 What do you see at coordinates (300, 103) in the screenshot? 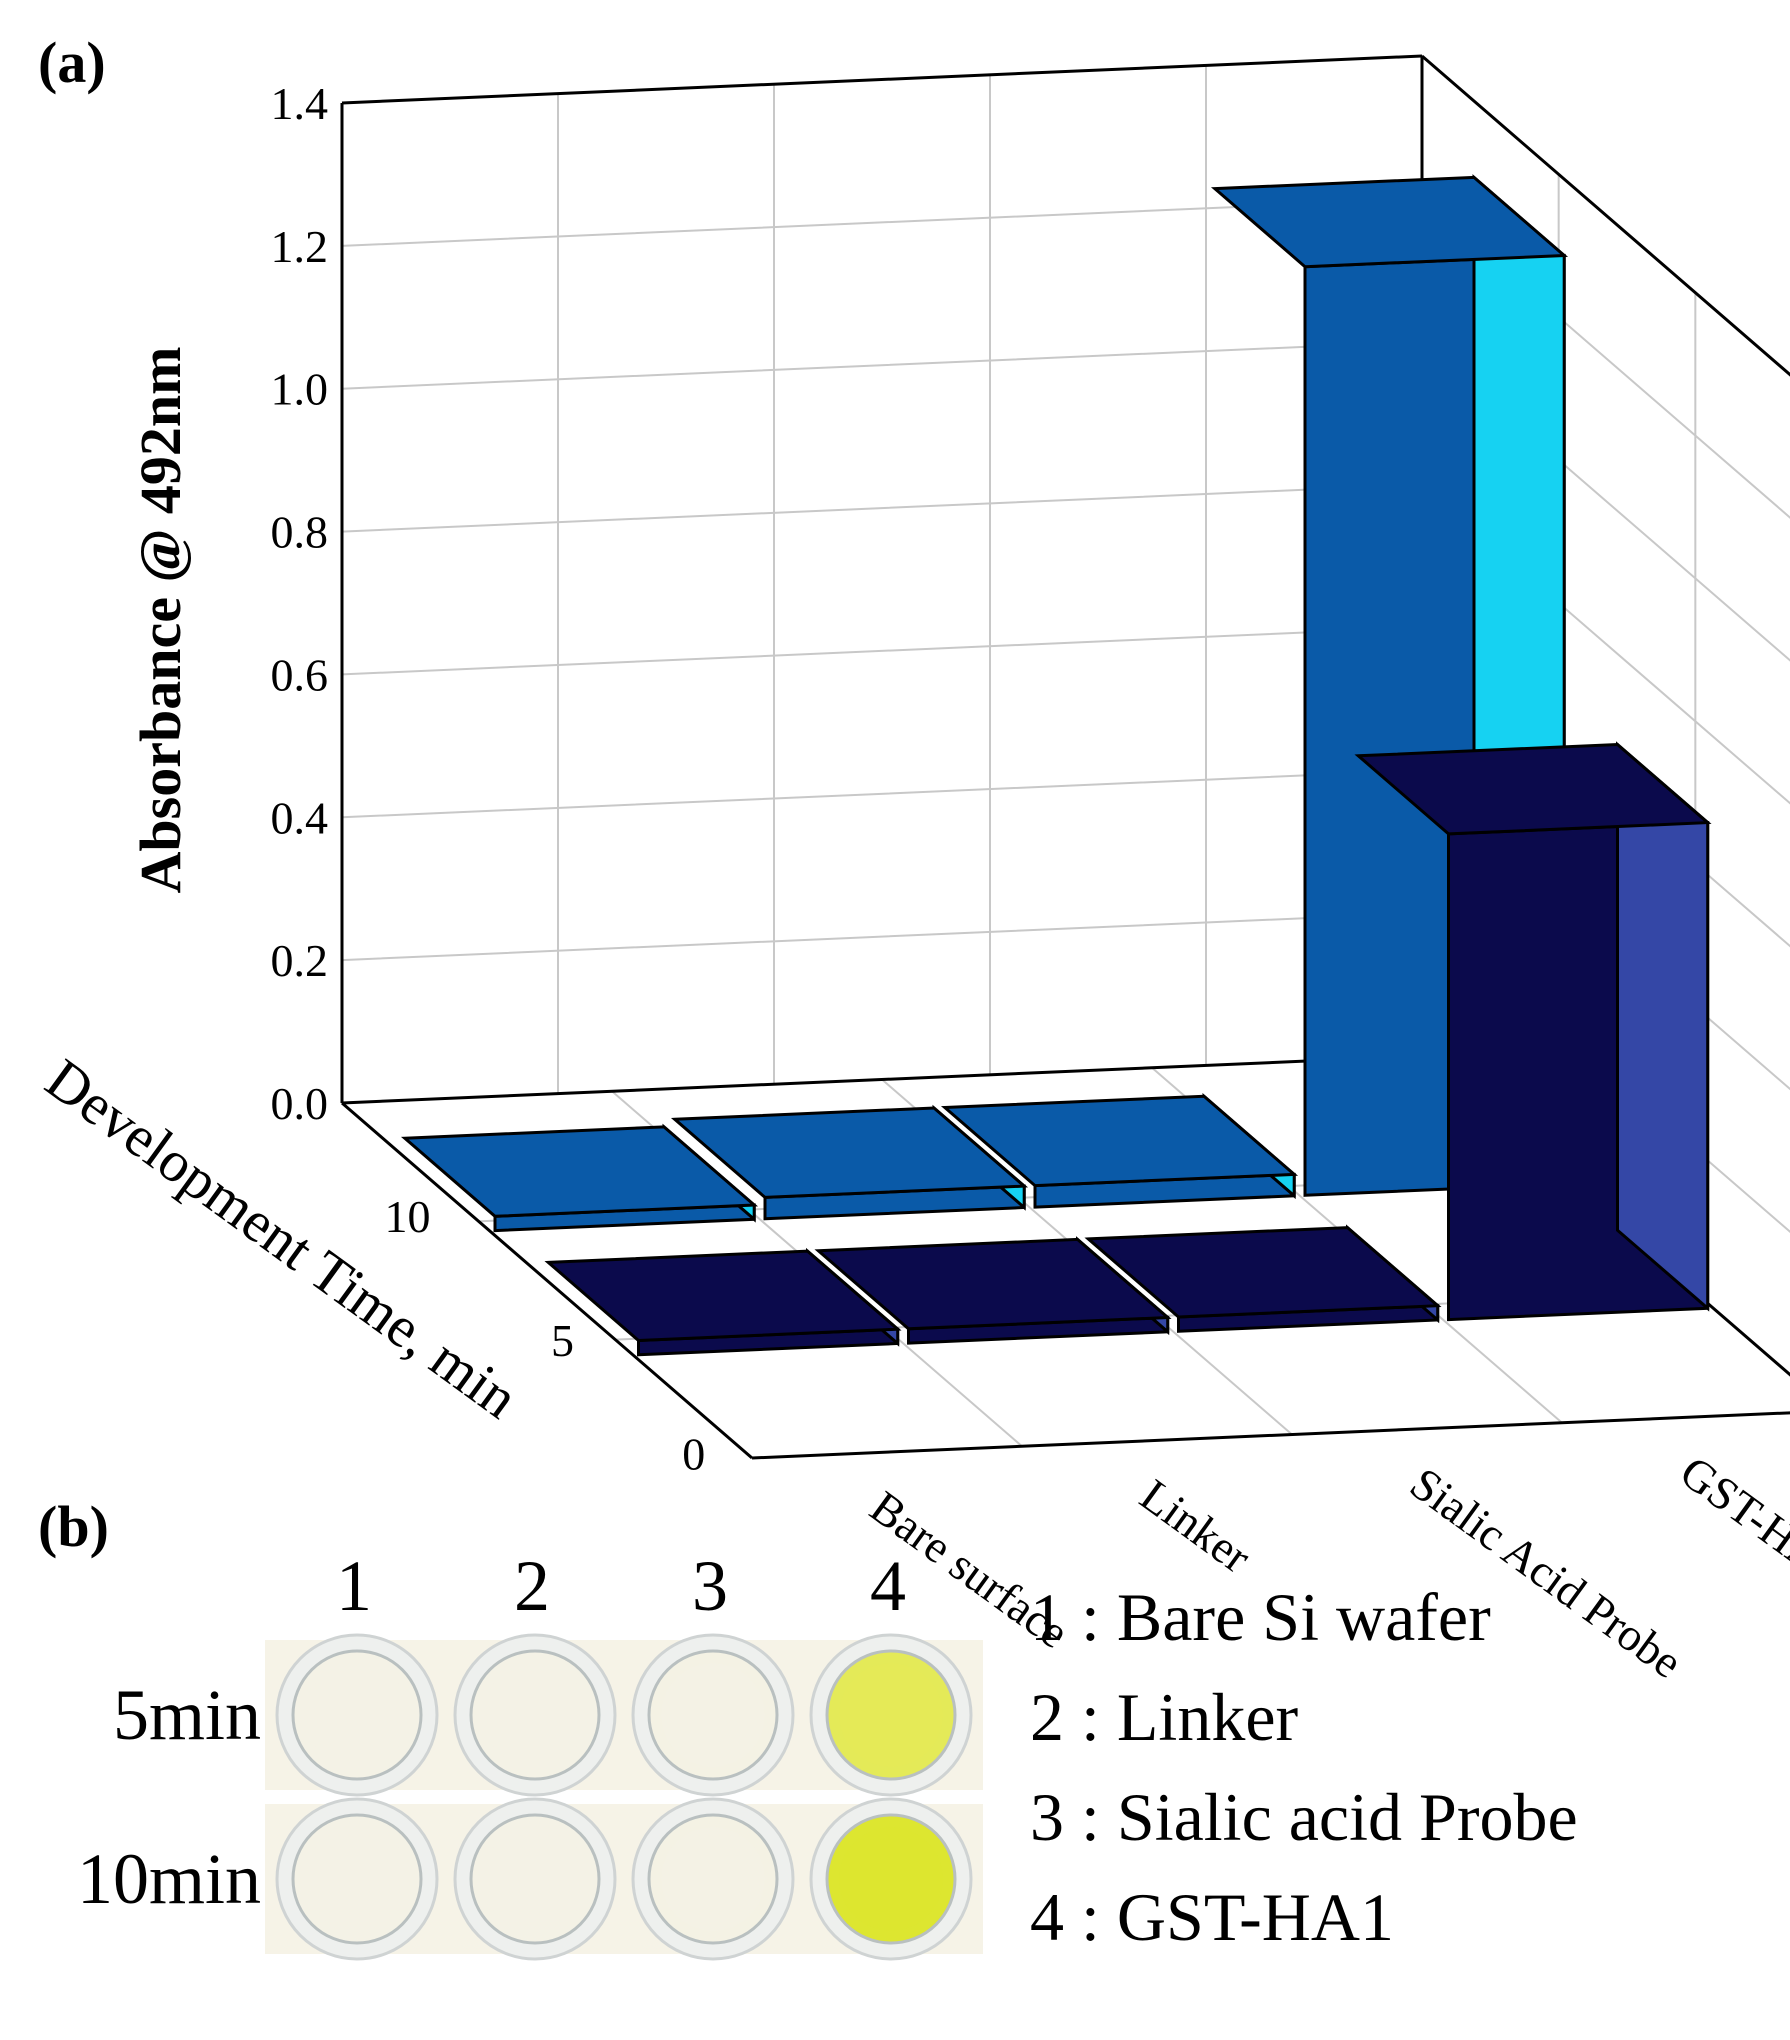
I see `y-tick-label: 1.4` at bounding box center [300, 103].